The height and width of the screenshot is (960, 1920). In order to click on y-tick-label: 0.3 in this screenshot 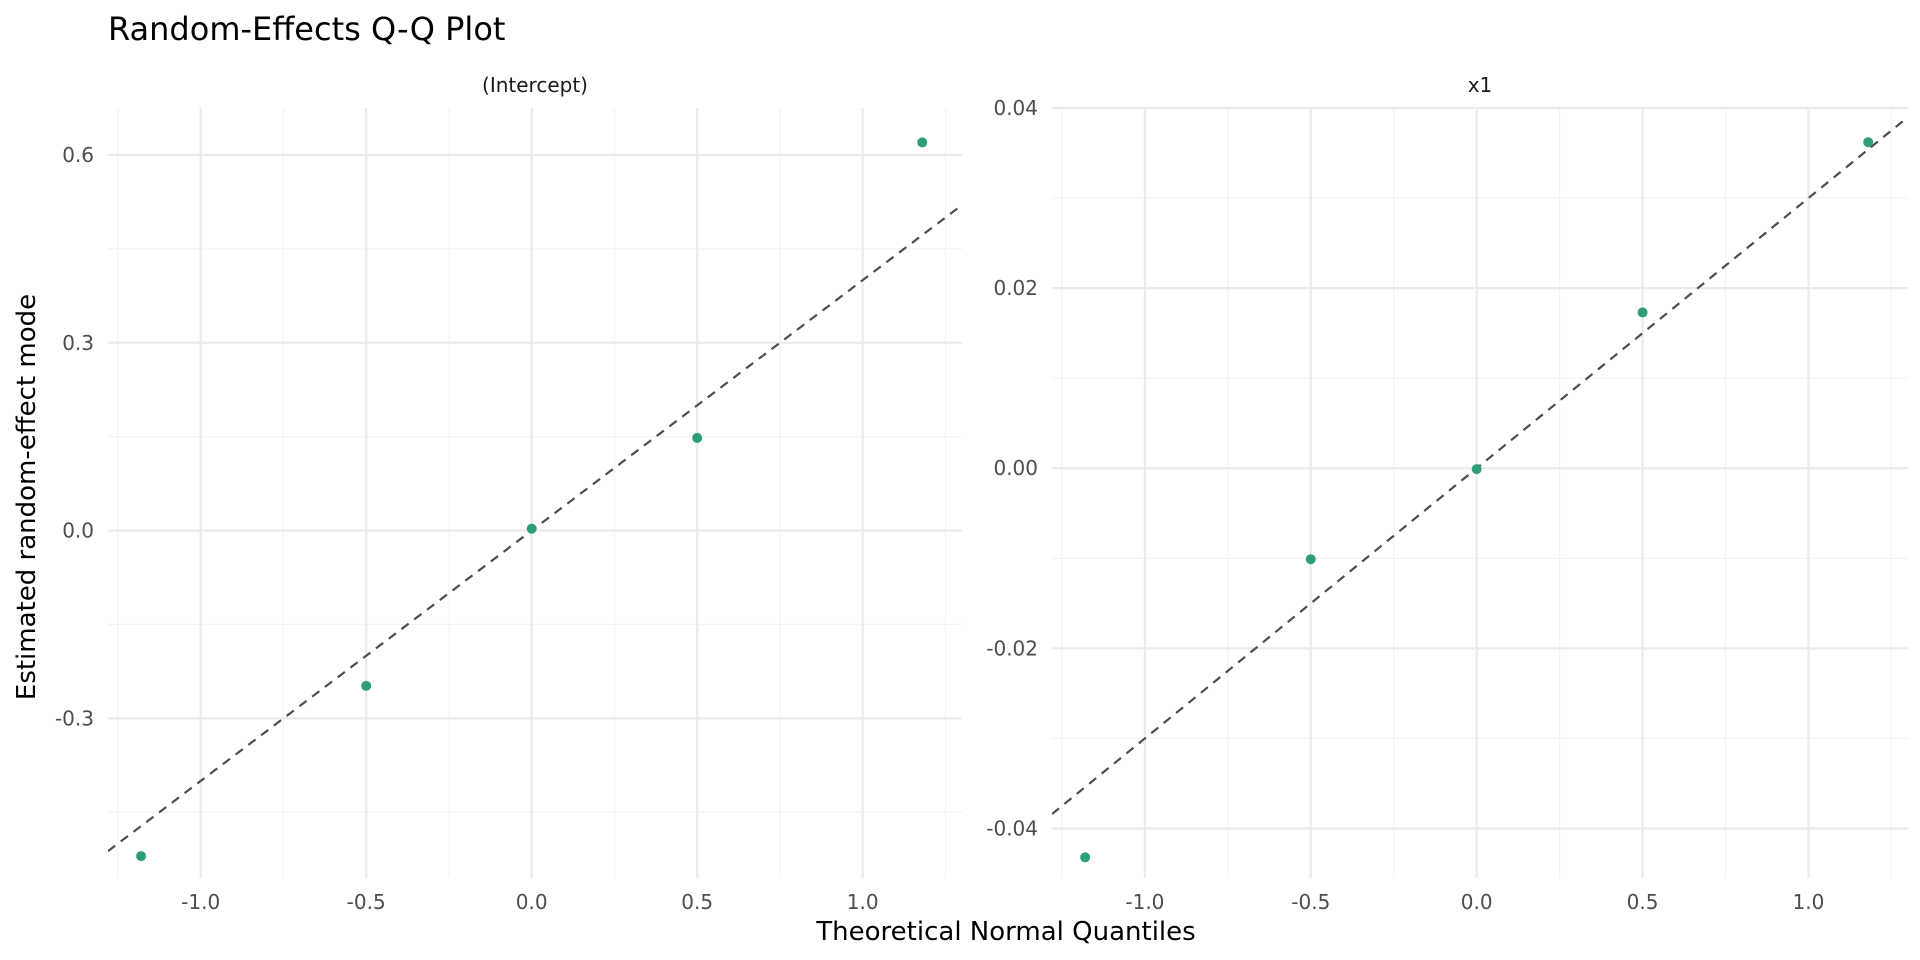, I will do `click(78, 343)`.